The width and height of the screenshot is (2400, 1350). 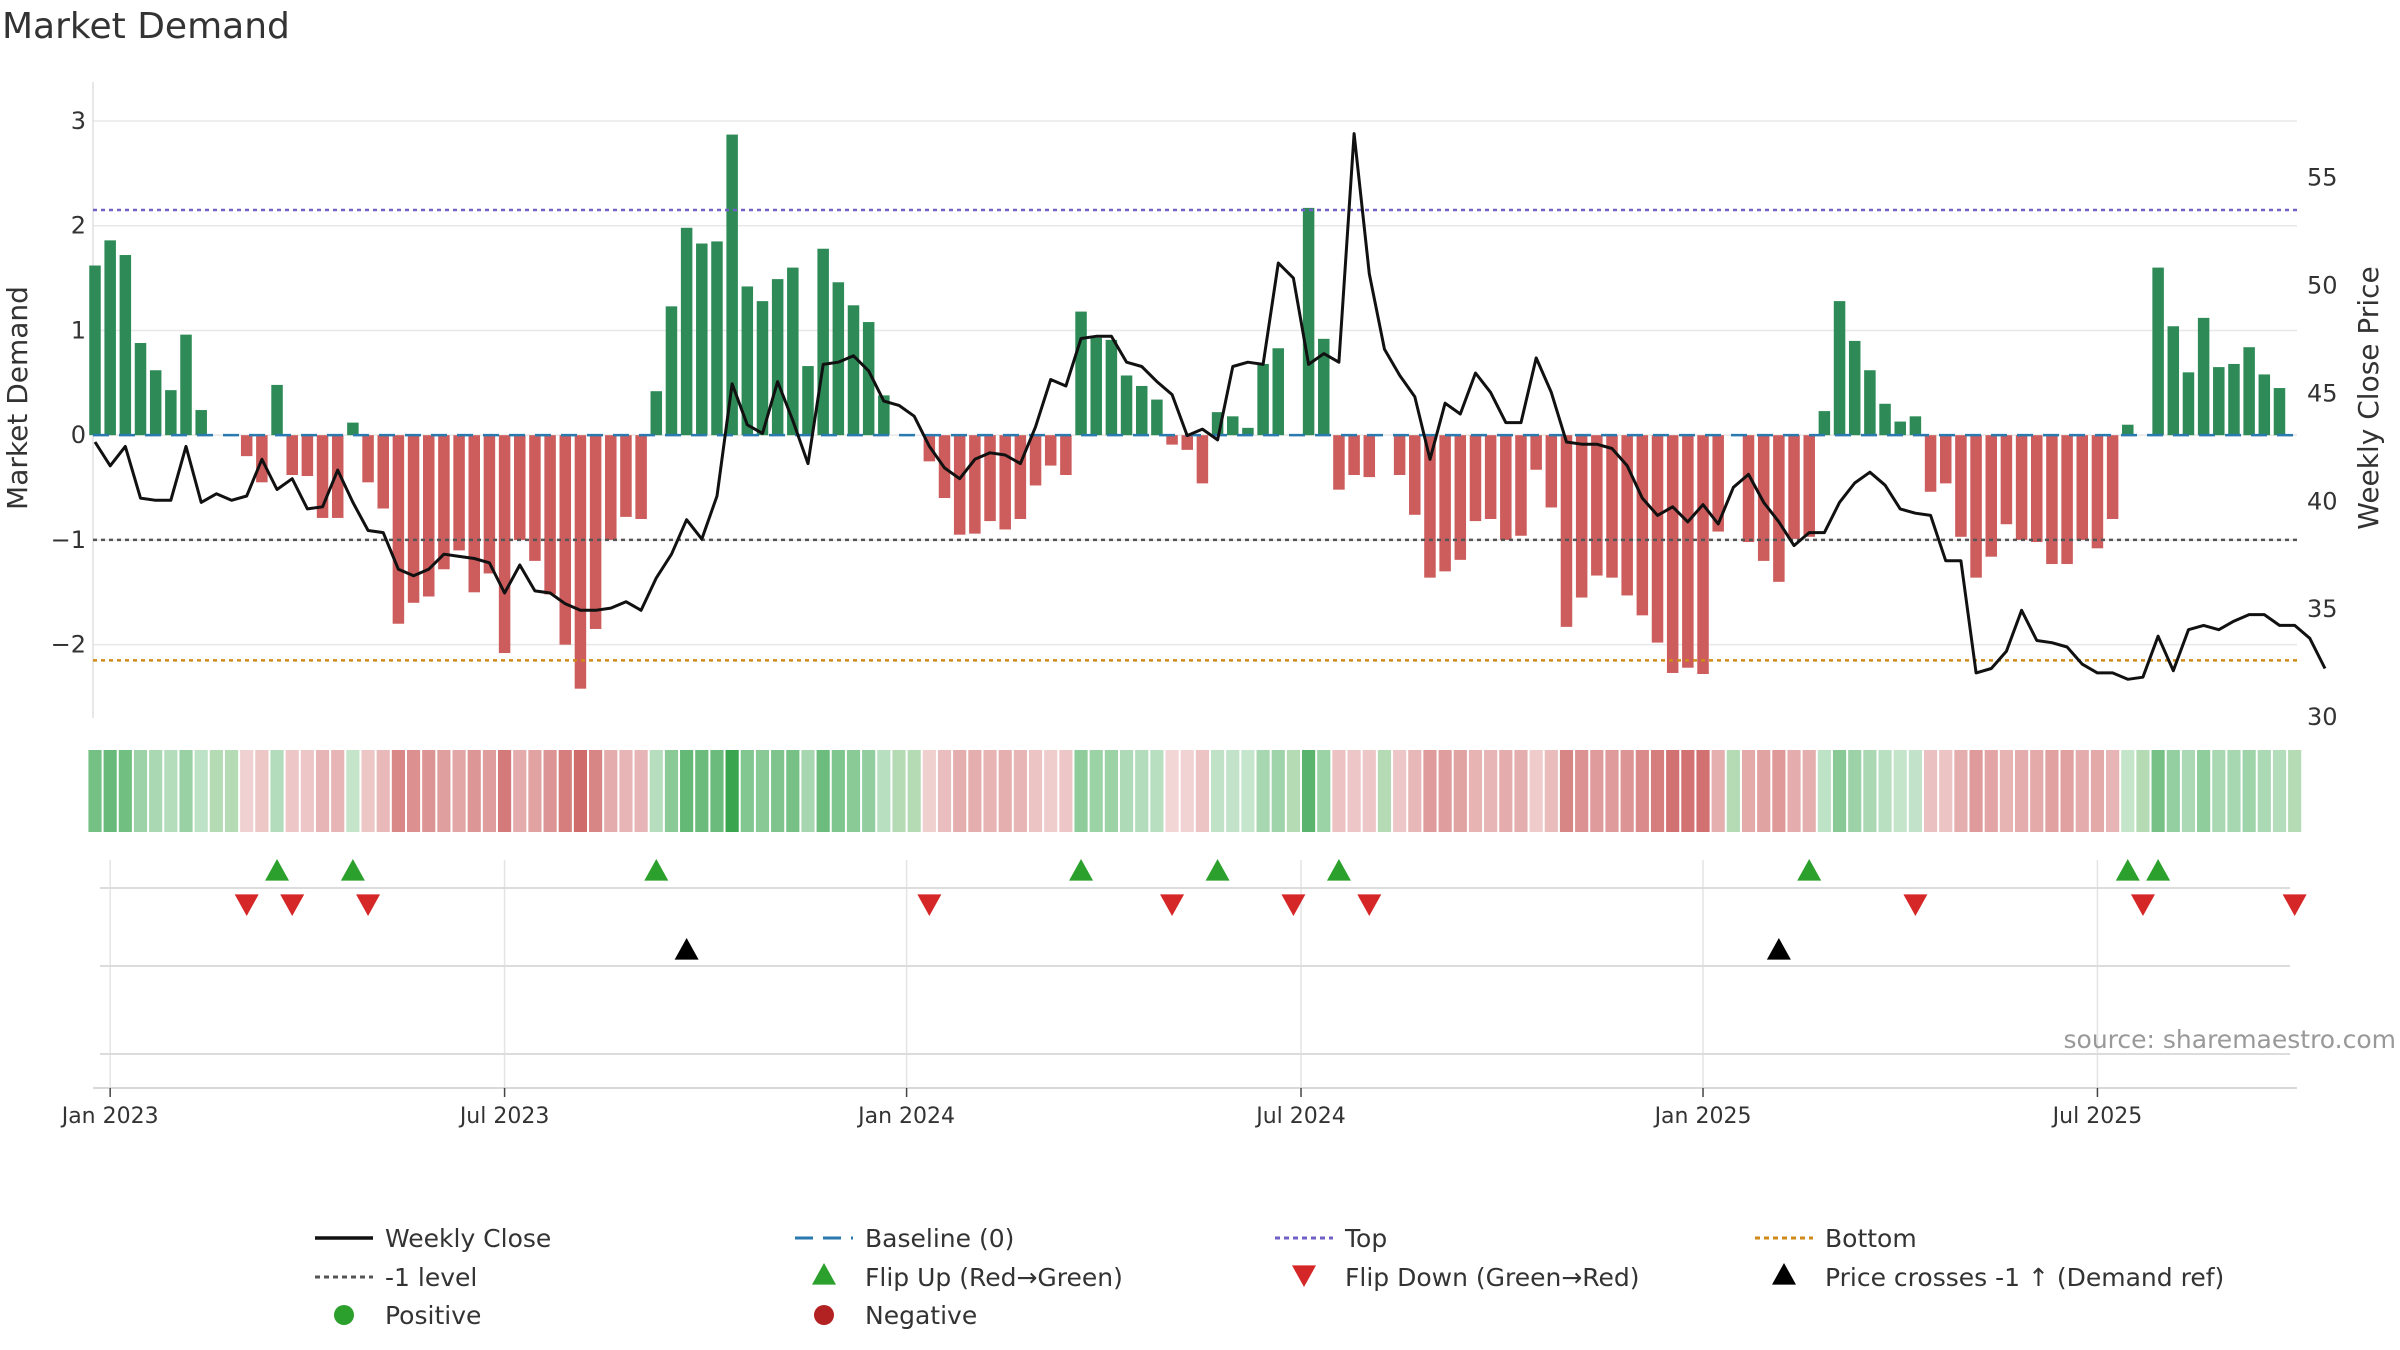 I want to click on left-tick-label: 0, so click(x=78, y=435).